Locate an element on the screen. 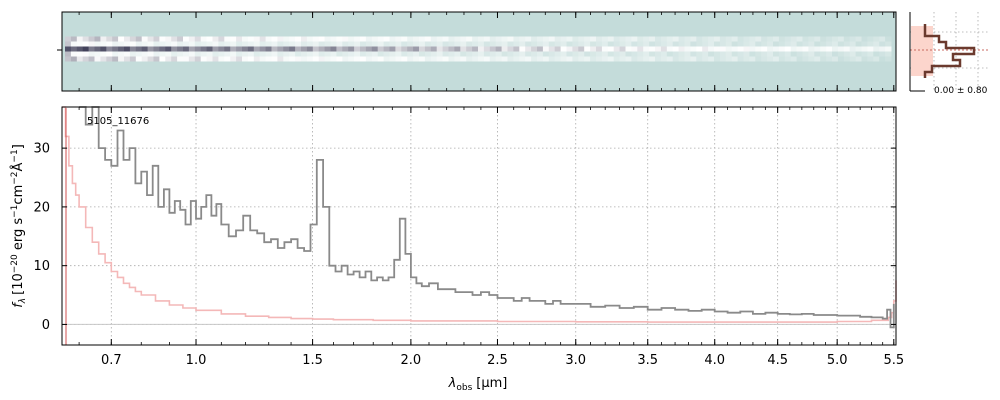 The height and width of the screenshot is (400, 1000). profile-panel: 0.00 ± 0.80 is located at coordinates (949, 54).